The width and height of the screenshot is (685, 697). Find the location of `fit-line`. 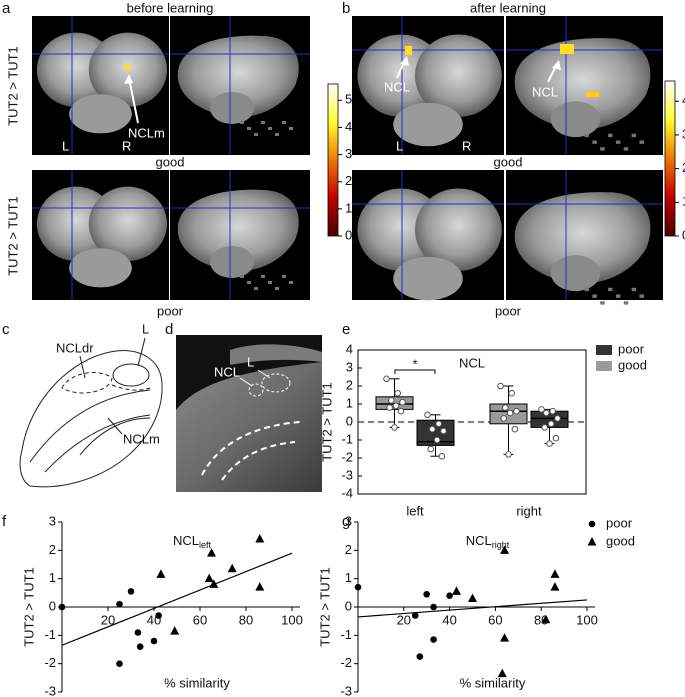

fit-line is located at coordinates (472, 608).